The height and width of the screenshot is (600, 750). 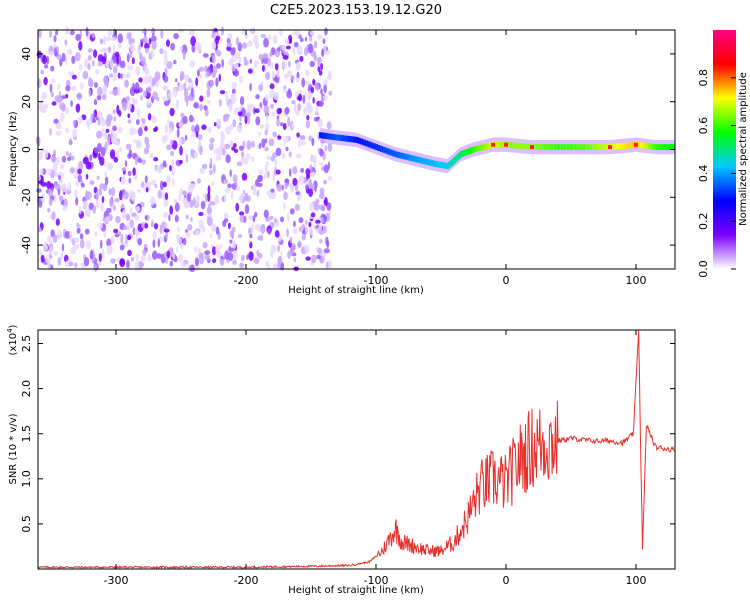 What do you see at coordinates (12, 339) in the screenshot?
I see `snr-y-multiplier: (x104)` at bounding box center [12, 339].